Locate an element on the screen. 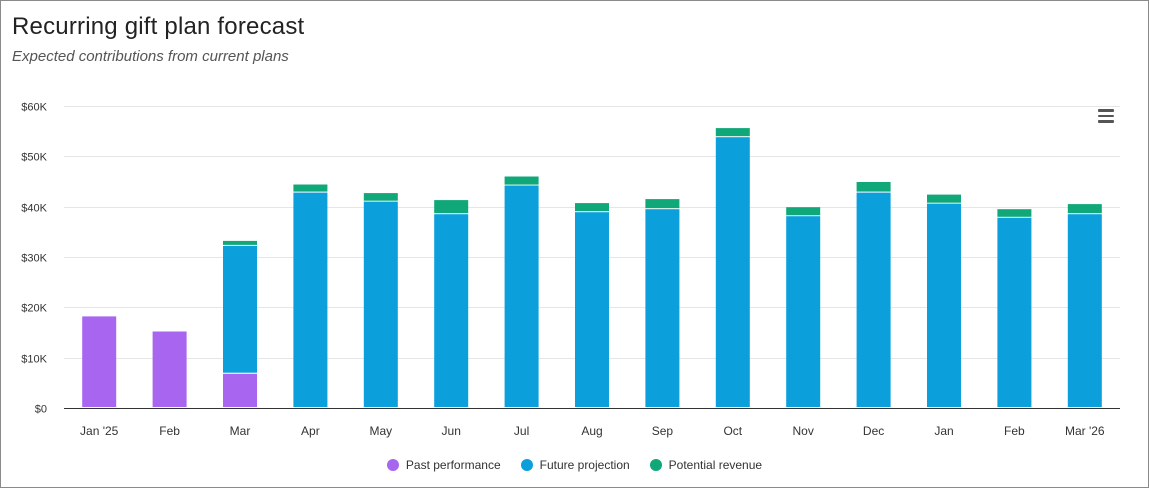 This screenshot has width=1149, height=488. legend-label: Past performance is located at coordinates (453, 465).